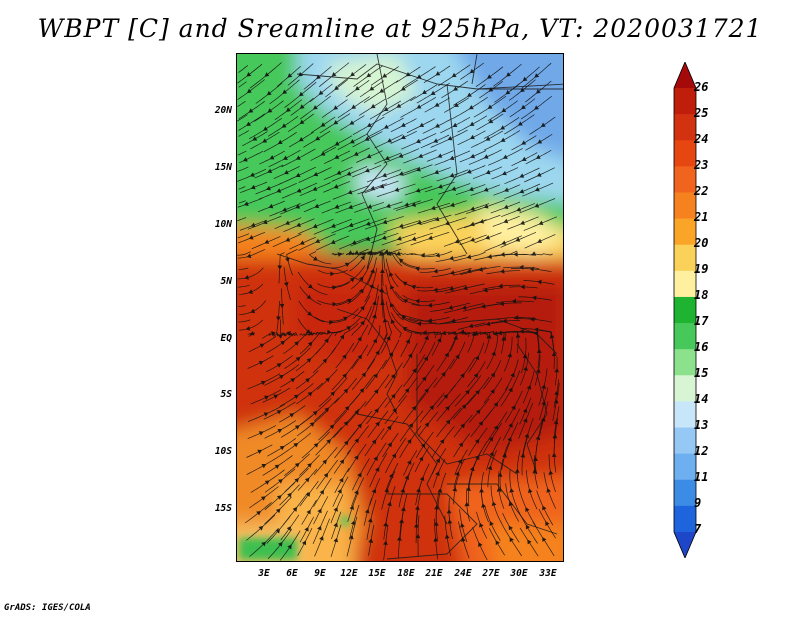 This screenshot has height=618, width=800. Describe the element at coordinates (47, 608) in the screenshot. I see `grads-credit: GrADS: IGES/COLA` at that location.